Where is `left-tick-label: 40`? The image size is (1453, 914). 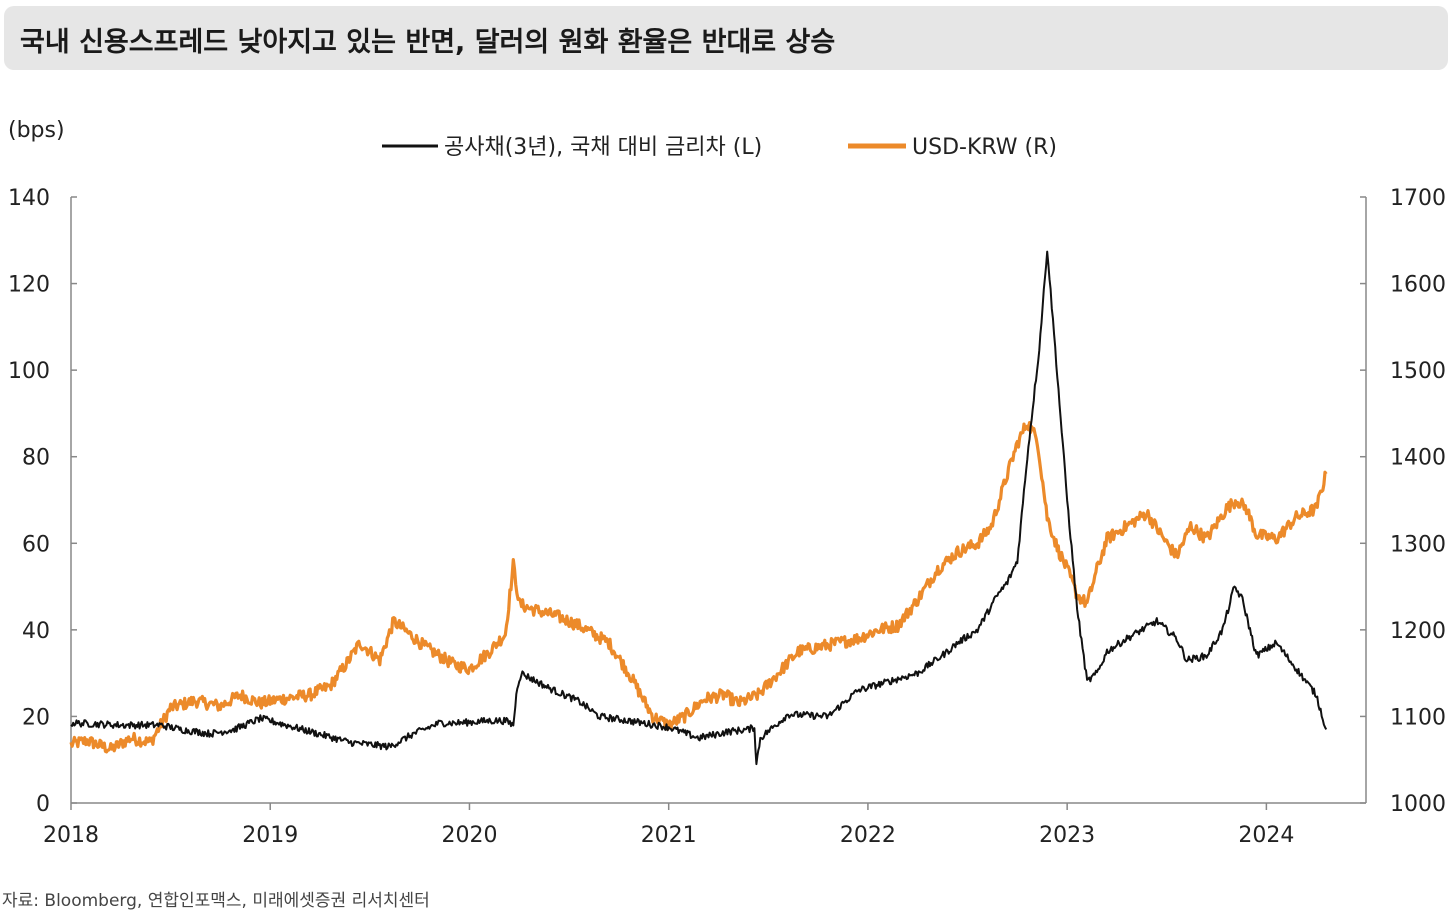 left-tick-label: 40 is located at coordinates (36, 631).